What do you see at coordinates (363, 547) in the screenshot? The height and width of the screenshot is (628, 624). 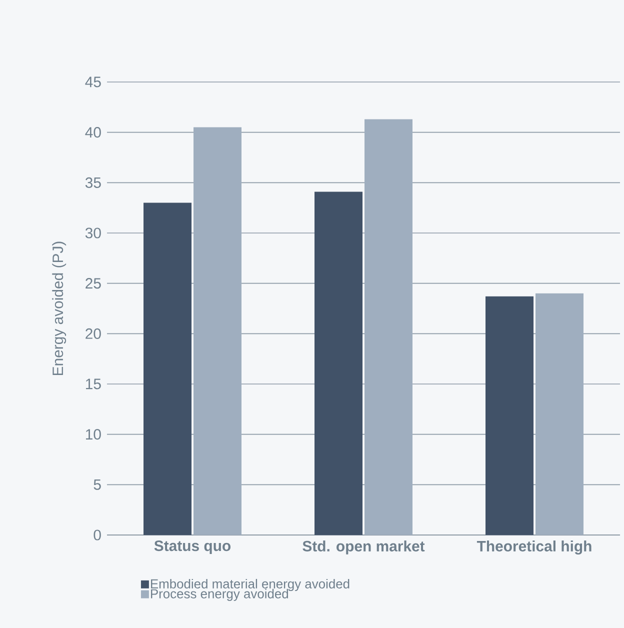 I see `x-tick-label: Std. open market` at bounding box center [363, 547].